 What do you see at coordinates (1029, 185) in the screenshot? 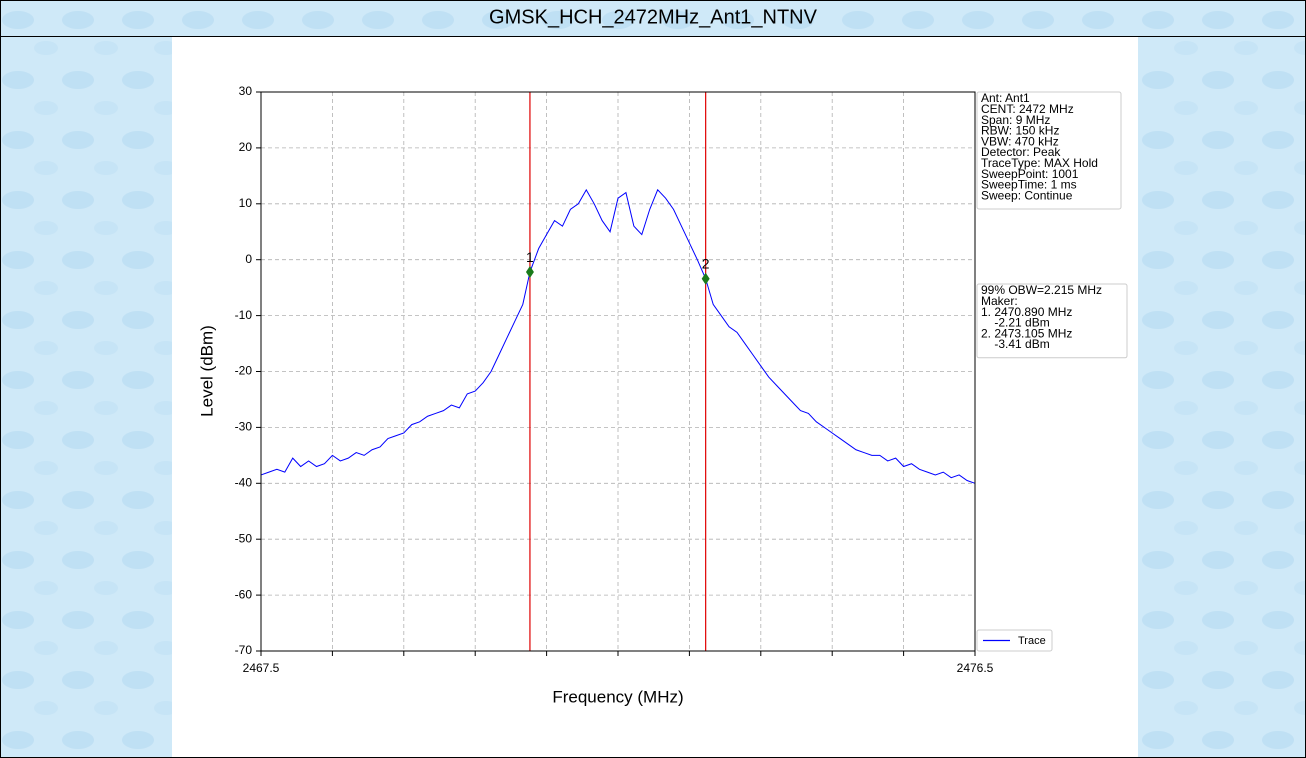
I see `info-text: SweepTime: 1 ms` at bounding box center [1029, 185].